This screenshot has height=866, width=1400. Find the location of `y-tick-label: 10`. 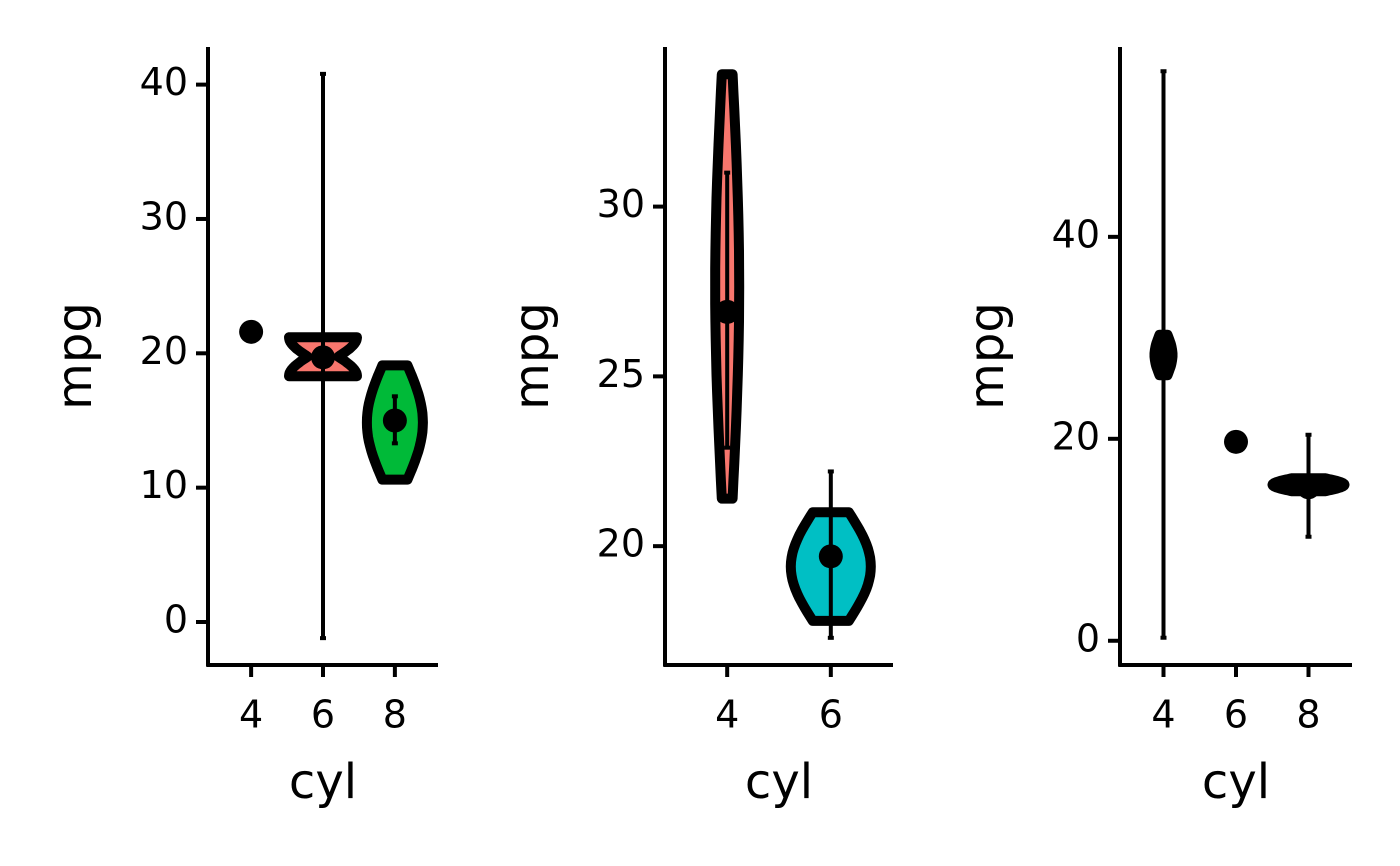

y-tick-label: 10 is located at coordinates (164, 485).